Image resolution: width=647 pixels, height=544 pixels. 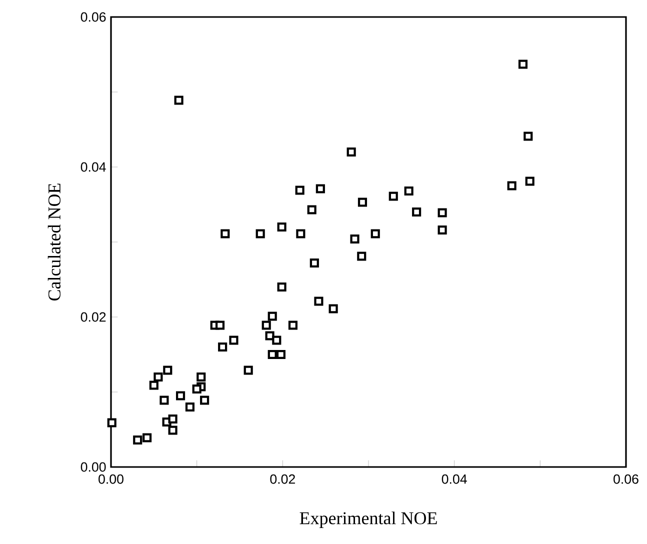 What do you see at coordinates (93, 317) in the screenshot?
I see `y-tick-label: 0.02` at bounding box center [93, 317].